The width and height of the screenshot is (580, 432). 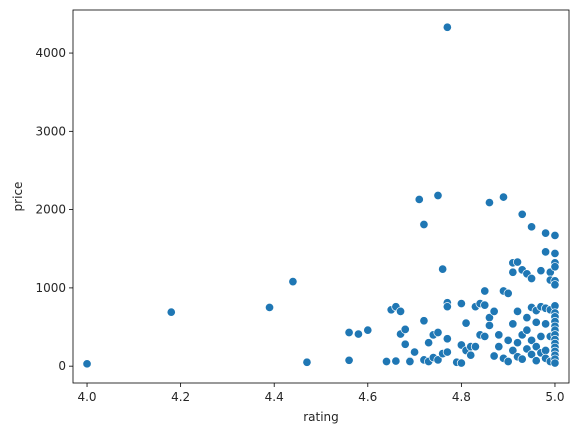 What do you see at coordinates (18, 197) in the screenshot?
I see `y-axis-label: price` at bounding box center [18, 197].